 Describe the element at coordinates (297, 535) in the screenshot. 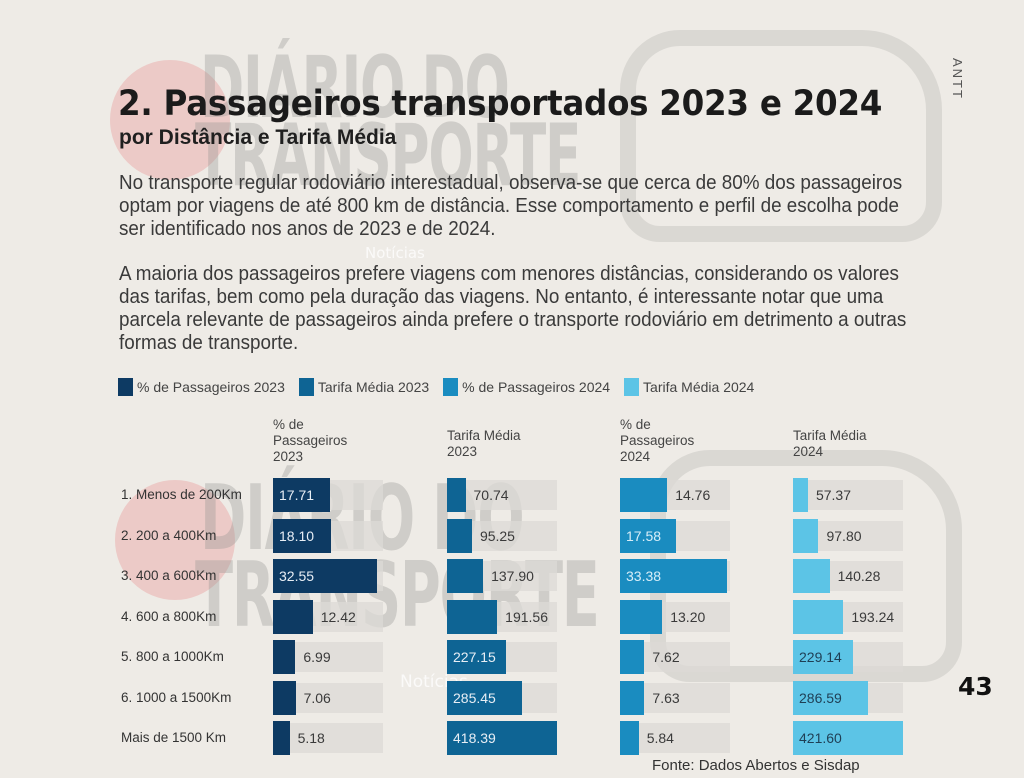

I see `data-label: 18.10` at that location.